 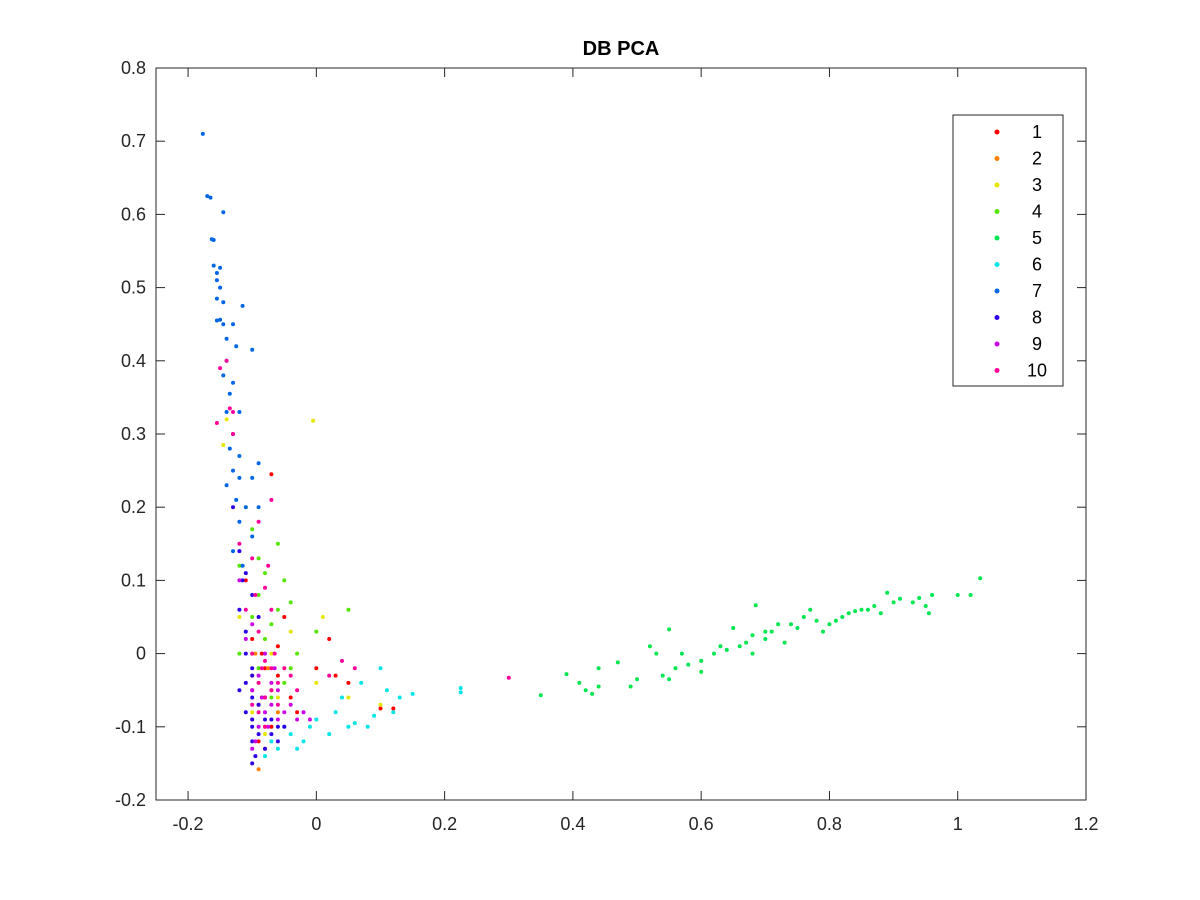 What do you see at coordinates (316, 824) in the screenshot?
I see `x-tick-label: 0` at bounding box center [316, 824].